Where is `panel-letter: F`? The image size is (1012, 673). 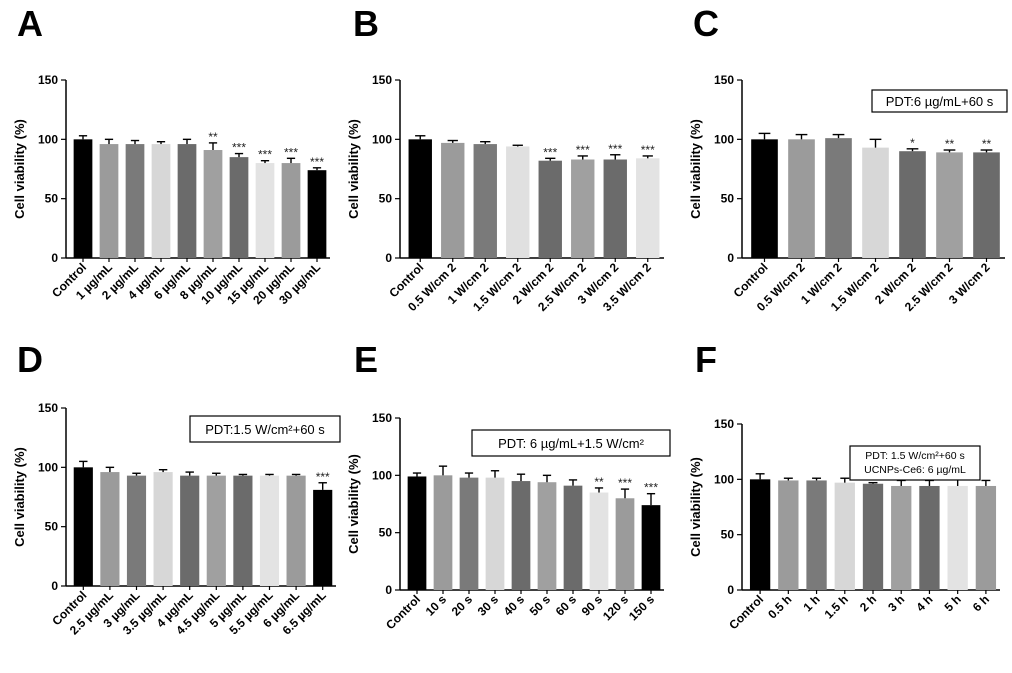 panel-letter: F is located at coordinates (706, 359).